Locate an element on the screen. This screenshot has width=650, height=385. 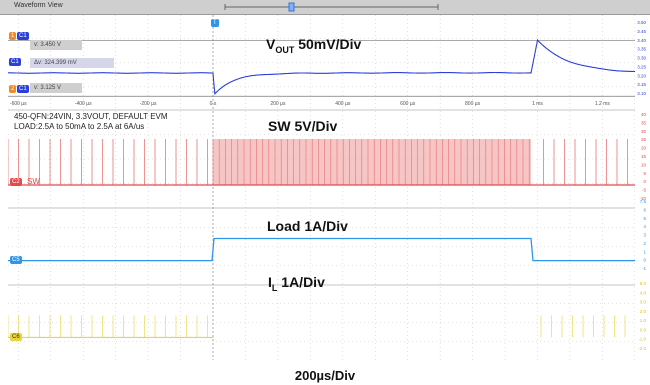
load-scale-tick: 2 is located at coordinates (644, 243).